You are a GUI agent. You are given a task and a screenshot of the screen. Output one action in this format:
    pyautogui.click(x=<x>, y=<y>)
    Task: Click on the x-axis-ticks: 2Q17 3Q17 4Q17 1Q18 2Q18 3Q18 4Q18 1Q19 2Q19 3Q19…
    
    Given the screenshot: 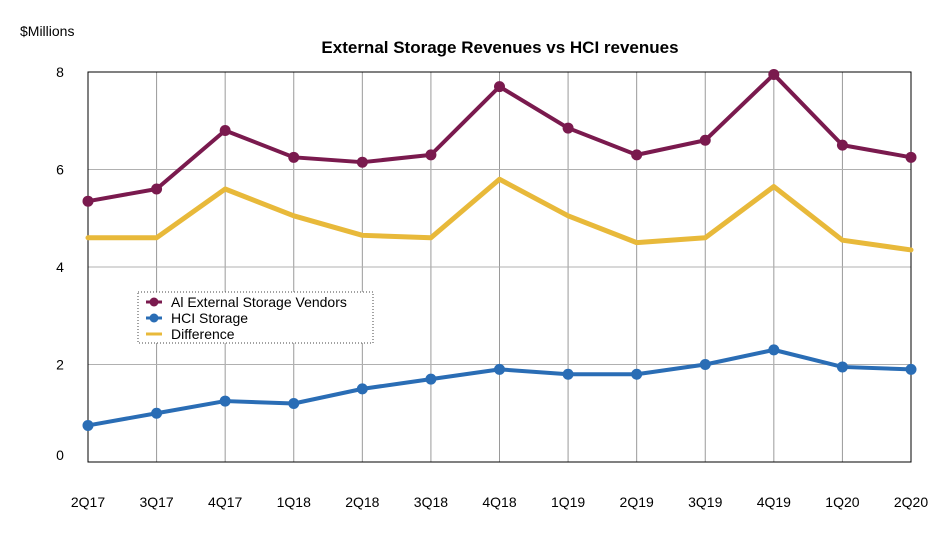 What is the action you would take?
    pyautogui.click(x=499, y=502)
    